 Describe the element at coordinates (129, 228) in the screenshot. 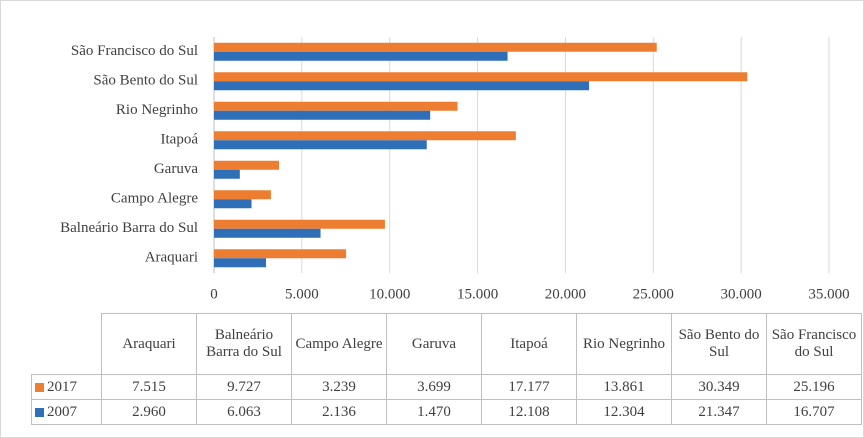

I see `y-tick-label: Balneário Barra do Sul` at that location.